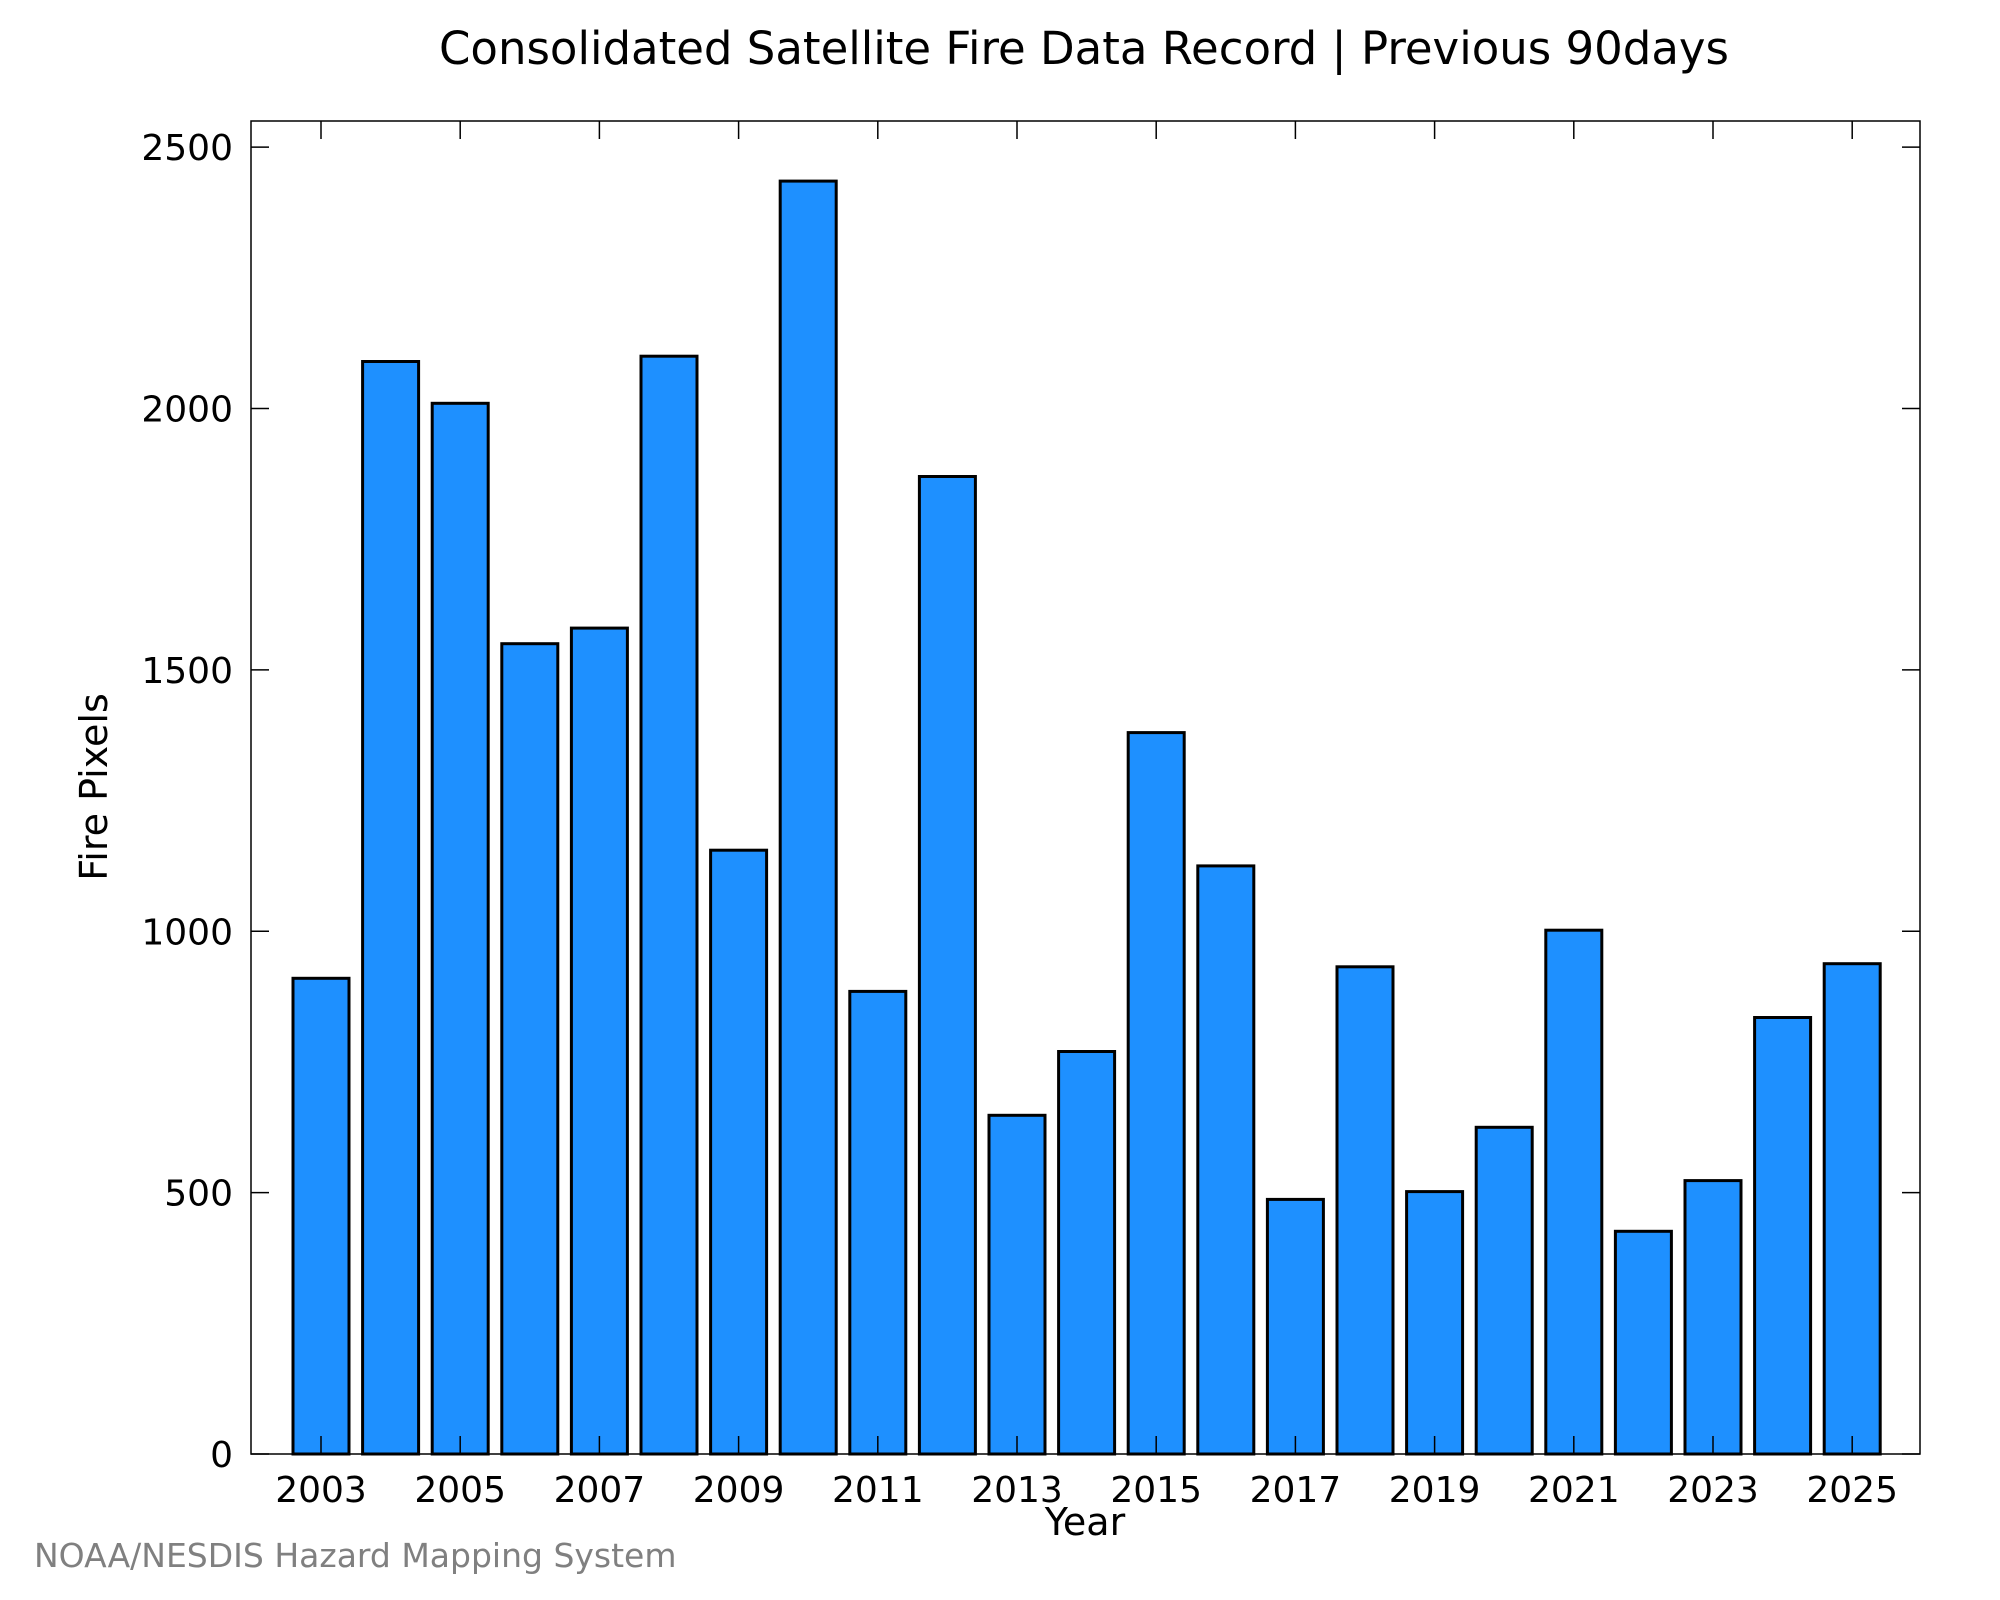 This screenshot has height=1600, width=2000. I want to click on x-tick-label: 2019, so click(1435, 1490).